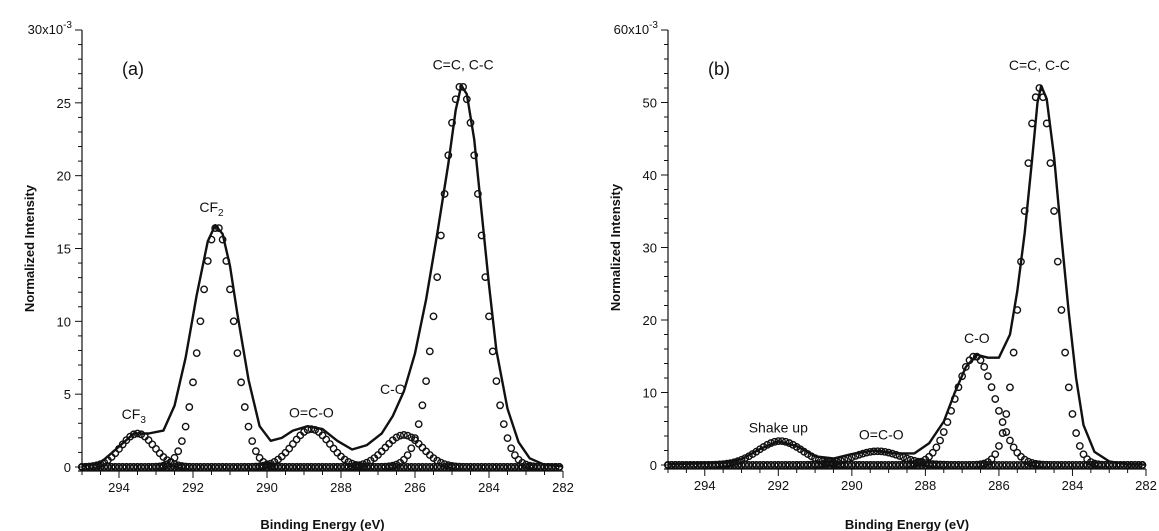  Describe the element at coordinates (193, 487) in the screenshot. I see `x-tick-label: 292` at that location.